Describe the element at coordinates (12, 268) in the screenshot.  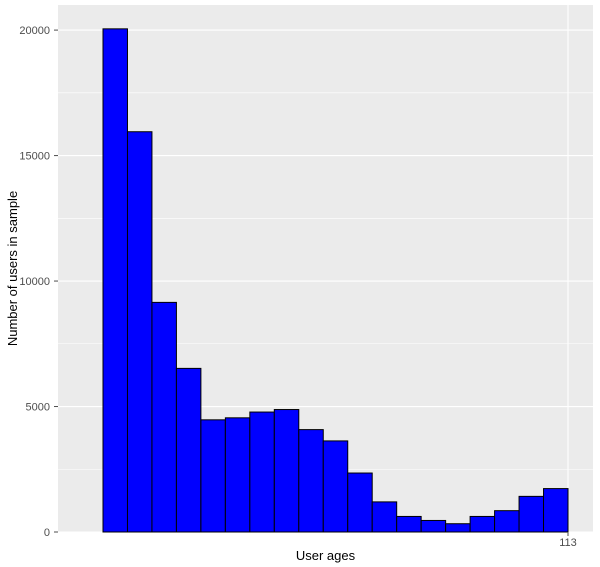
I see `y-axis-title: Number of users in sample` at that location.